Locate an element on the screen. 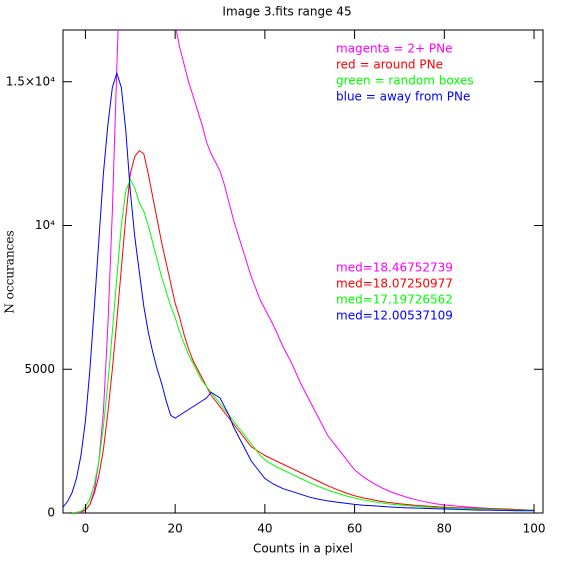 This screenshot has height=574, width=574. x-tick-label: 60 is located at coordinates (354, 529).